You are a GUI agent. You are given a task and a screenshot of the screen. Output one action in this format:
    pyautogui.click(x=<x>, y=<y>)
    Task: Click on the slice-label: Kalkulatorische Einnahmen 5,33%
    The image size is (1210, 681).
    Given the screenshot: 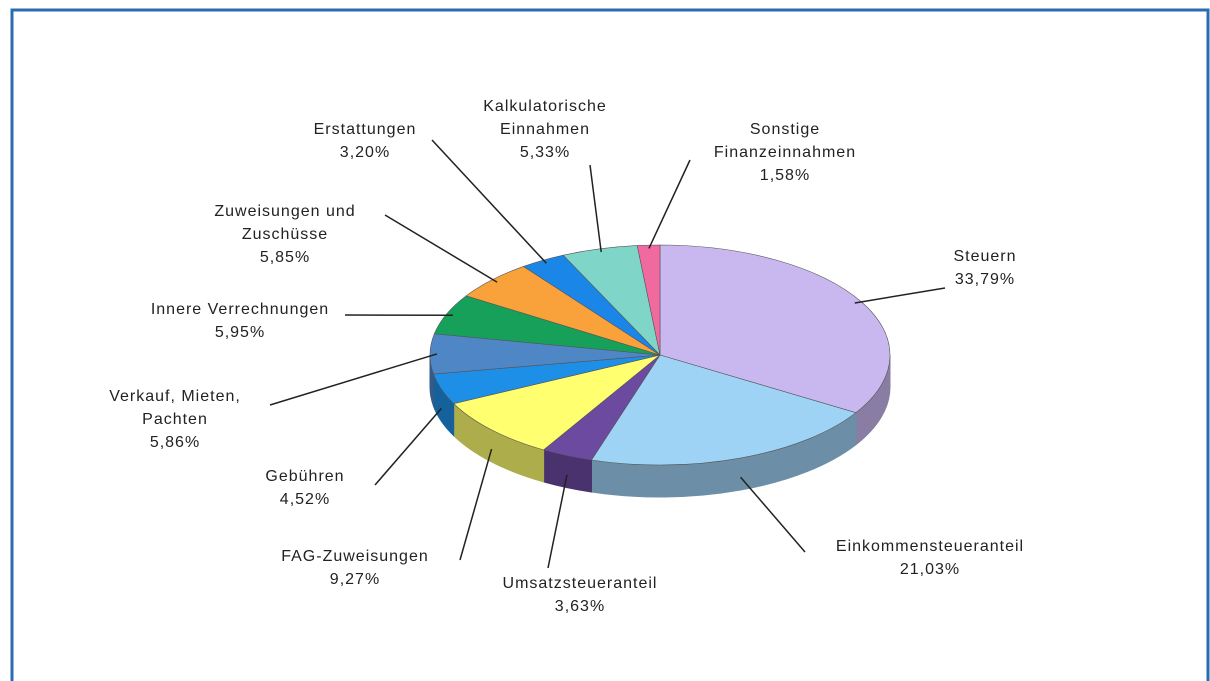 What is the action you would take?
    pyautogui.click(x=545, y=129)
    